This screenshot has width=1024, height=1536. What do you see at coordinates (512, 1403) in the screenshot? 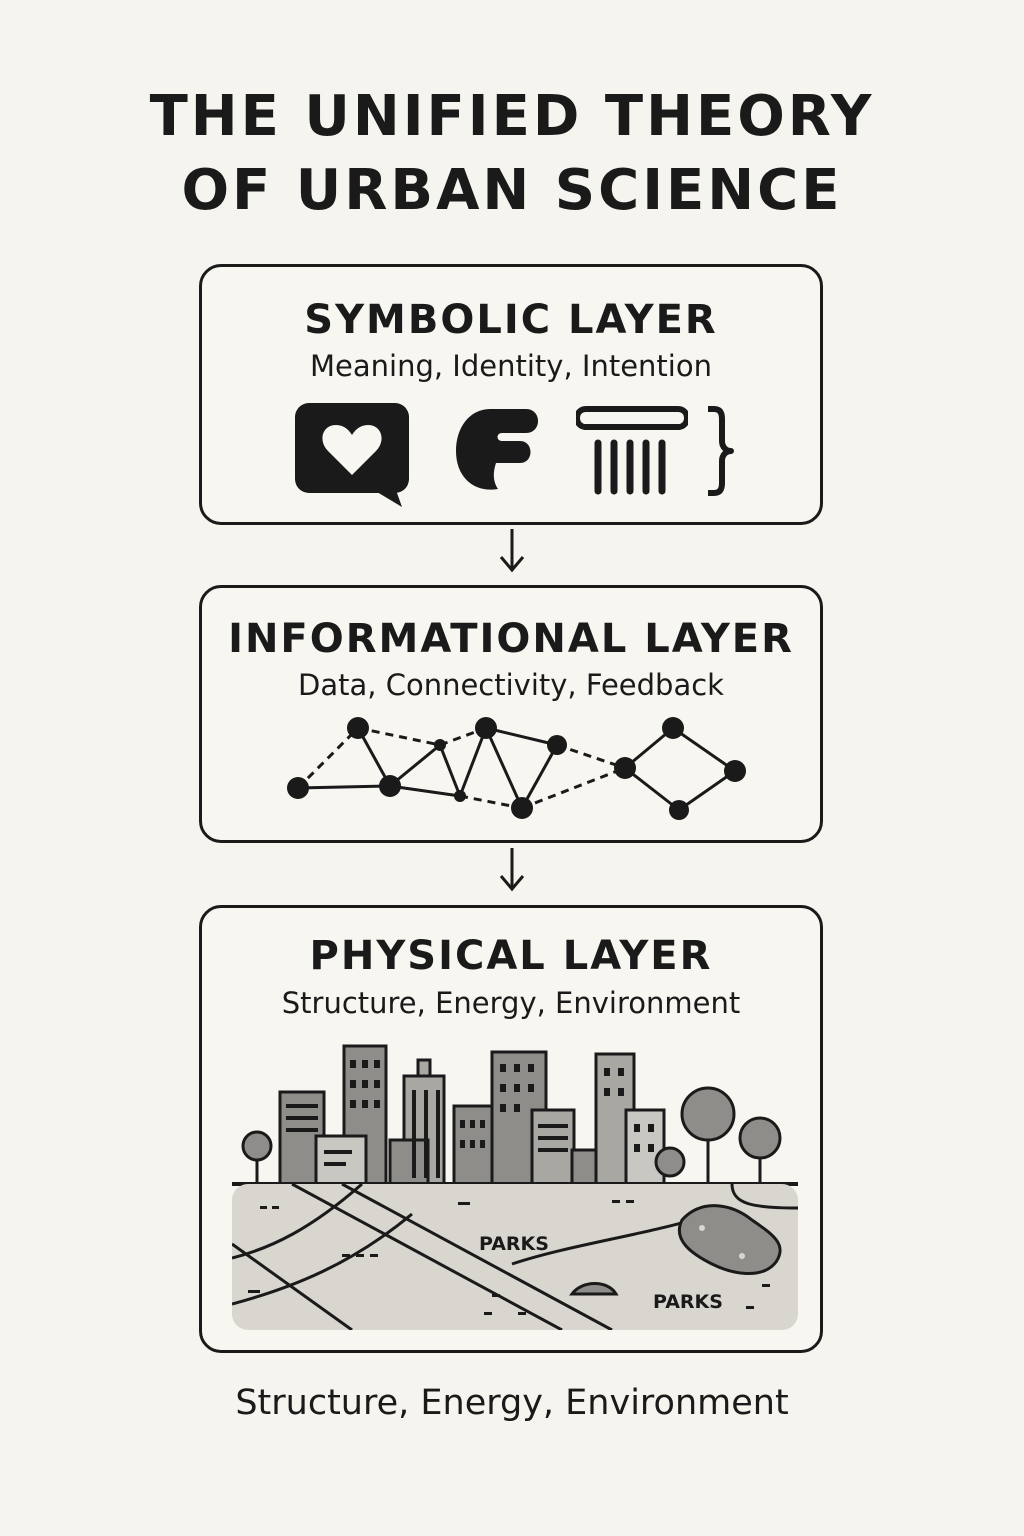
I see `footer-caption: Structure, Energy, Environment` at bounding box center [512, 1403].